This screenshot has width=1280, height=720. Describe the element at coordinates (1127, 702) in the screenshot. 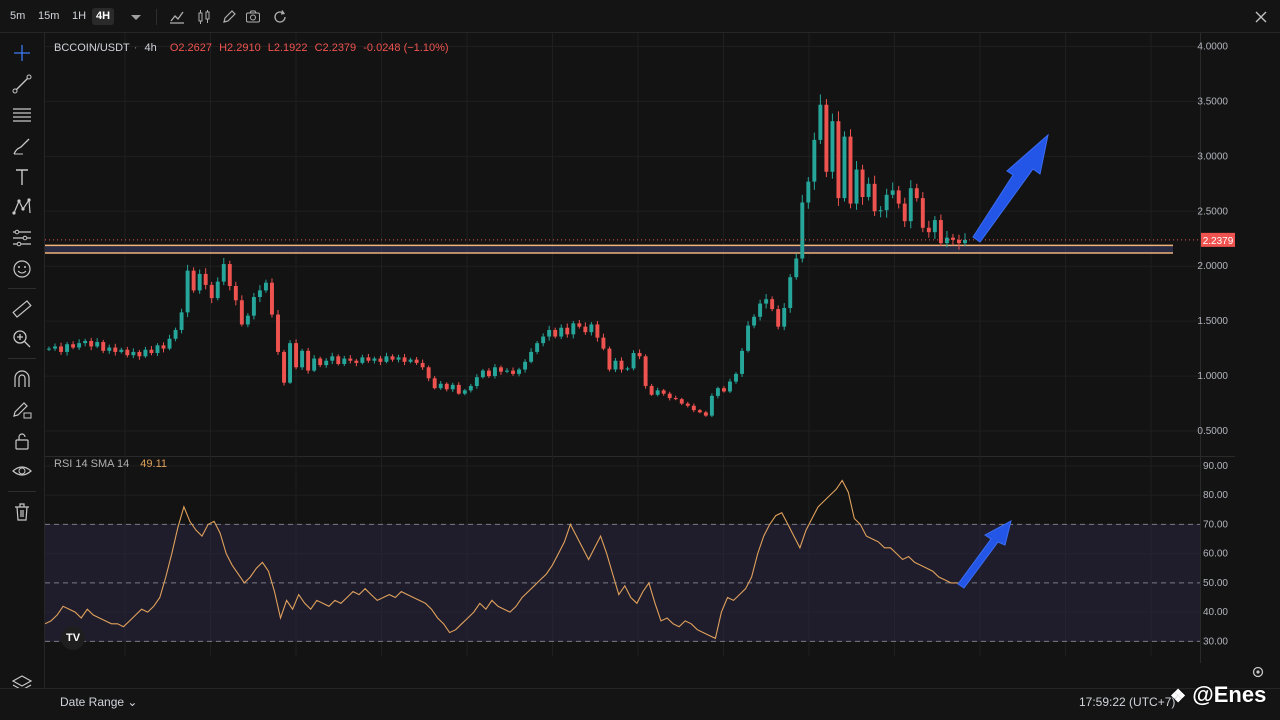

I see `clock-timezone: 17:59:22 (UTC+7)` at that location.